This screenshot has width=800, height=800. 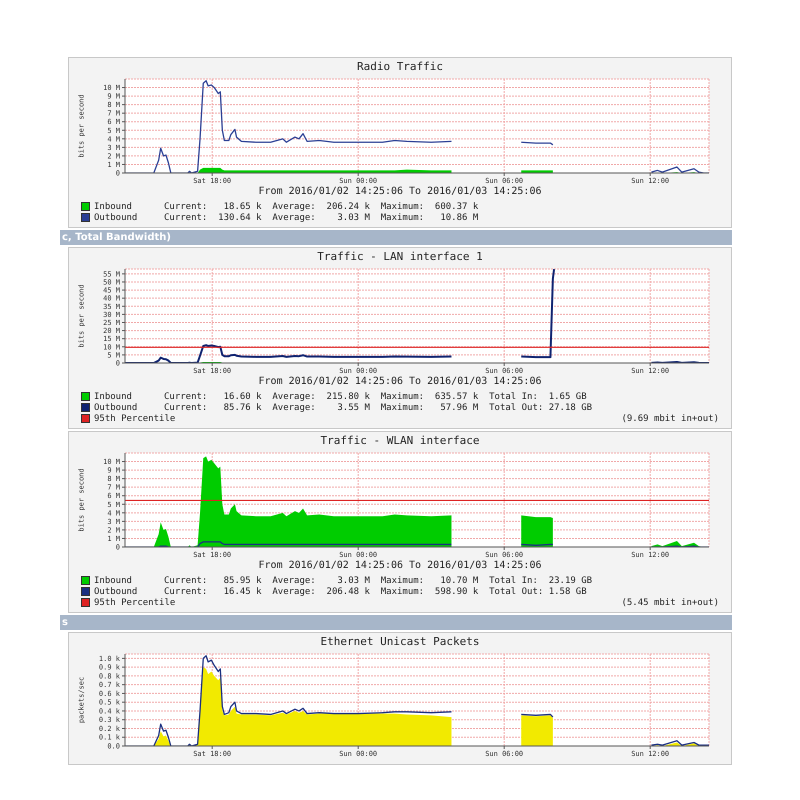 What do you see at coordinates (375, 591) in the screenshot?
I see `text: Current: 16.45 k Average: 206.48 k Maximum: 598.90 k Total Out: 1.58 GB` at bounding box center [375, 591].